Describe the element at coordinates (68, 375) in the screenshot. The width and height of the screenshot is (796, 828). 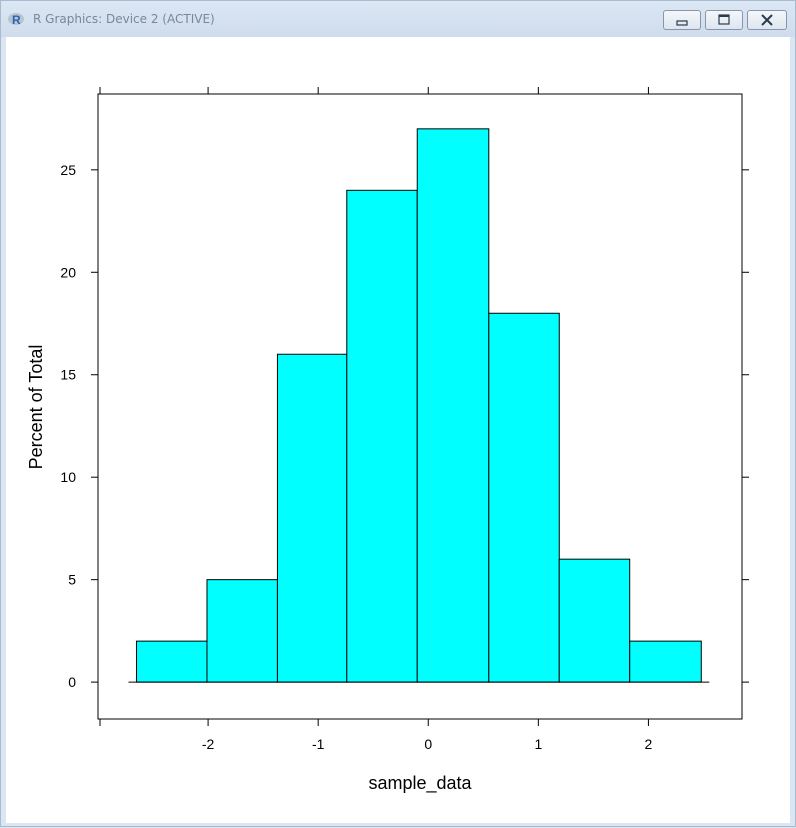
I see `y-tick-label-3: 15` at that location.